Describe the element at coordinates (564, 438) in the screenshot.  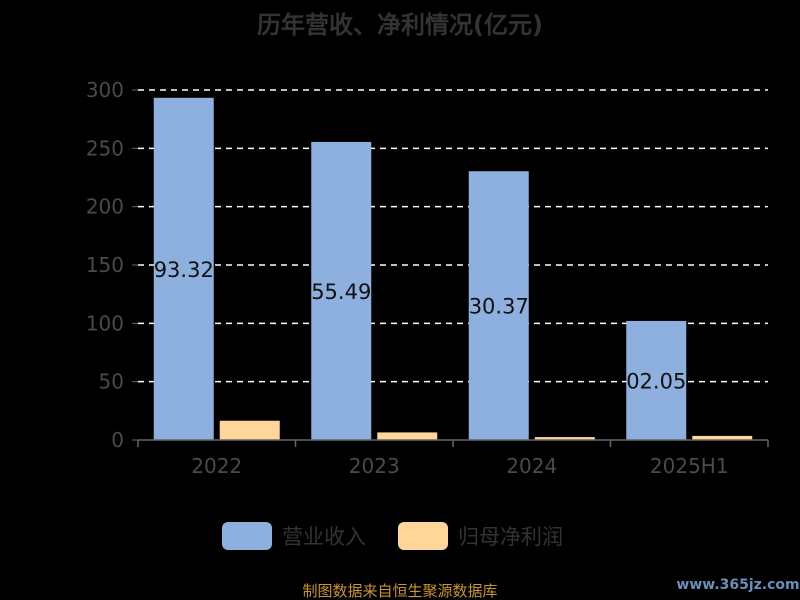
I see `bar-net-profit-2024` at that location.